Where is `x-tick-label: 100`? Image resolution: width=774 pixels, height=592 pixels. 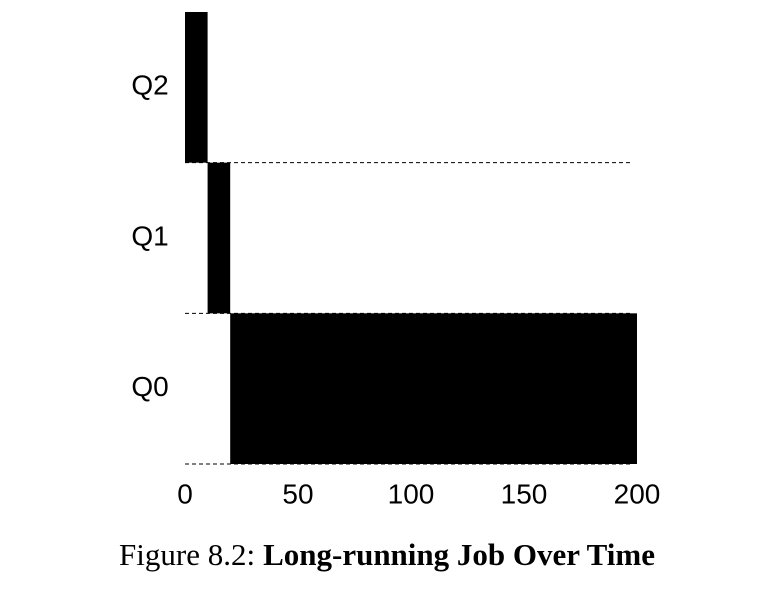
x-tick-label: 100 is located at coordinates (411, 493).